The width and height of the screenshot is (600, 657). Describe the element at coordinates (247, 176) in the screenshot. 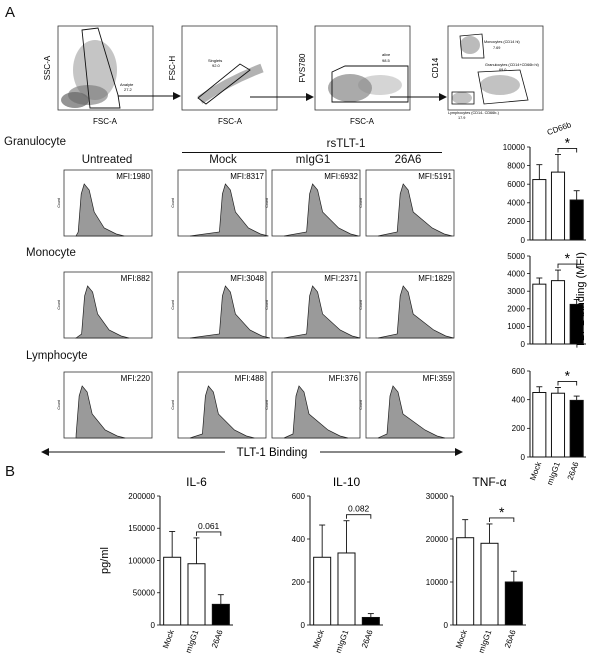

I see `mfi-value: MFI:8317` at that location.